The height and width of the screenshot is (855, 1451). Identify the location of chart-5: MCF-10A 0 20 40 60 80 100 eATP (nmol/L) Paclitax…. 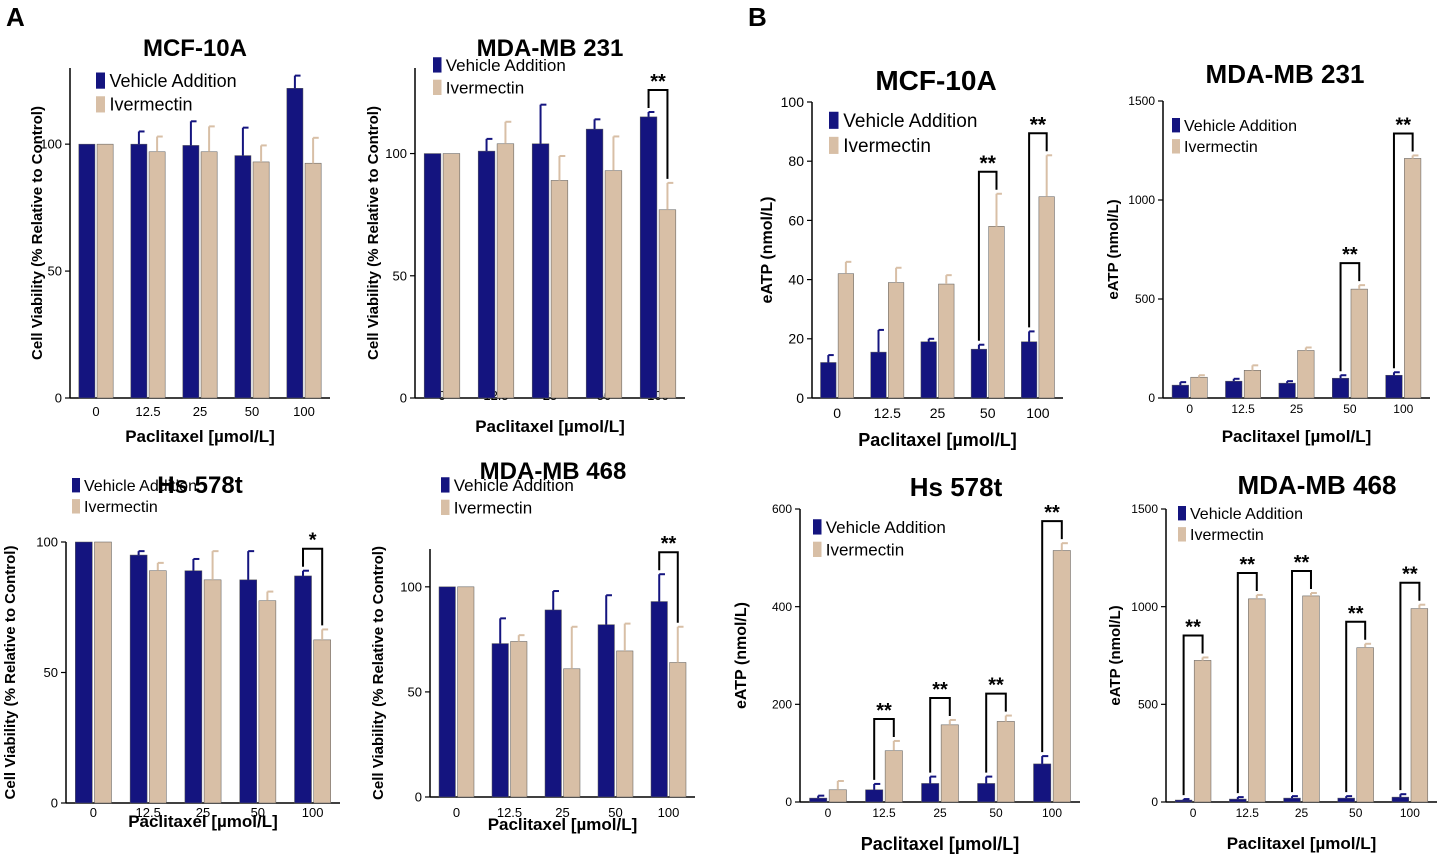
(911, 257).